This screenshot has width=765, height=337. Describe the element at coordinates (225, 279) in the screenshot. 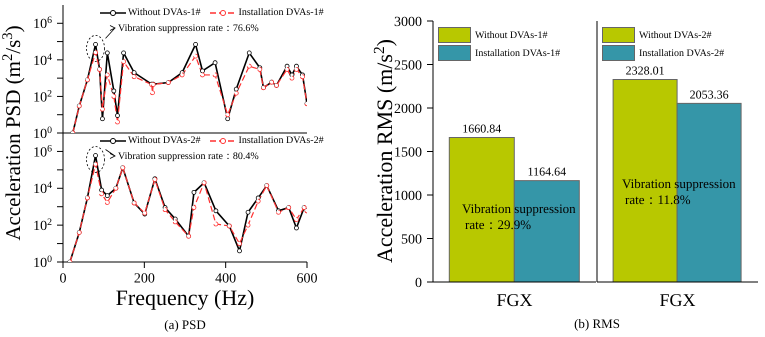

I see `x-tick-label: 400` at that location.